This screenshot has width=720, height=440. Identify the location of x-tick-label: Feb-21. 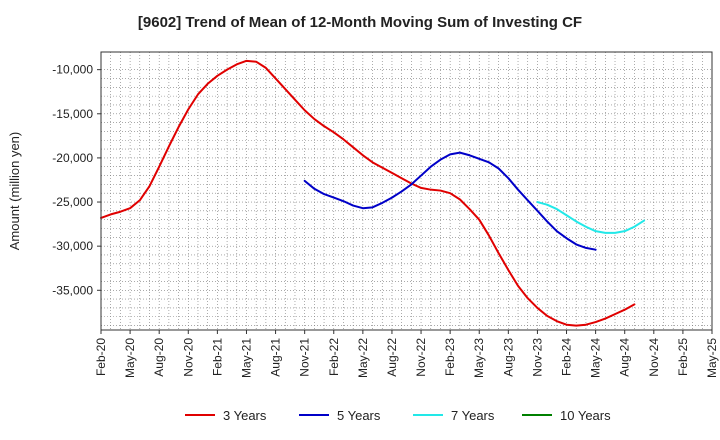
(217, 357).